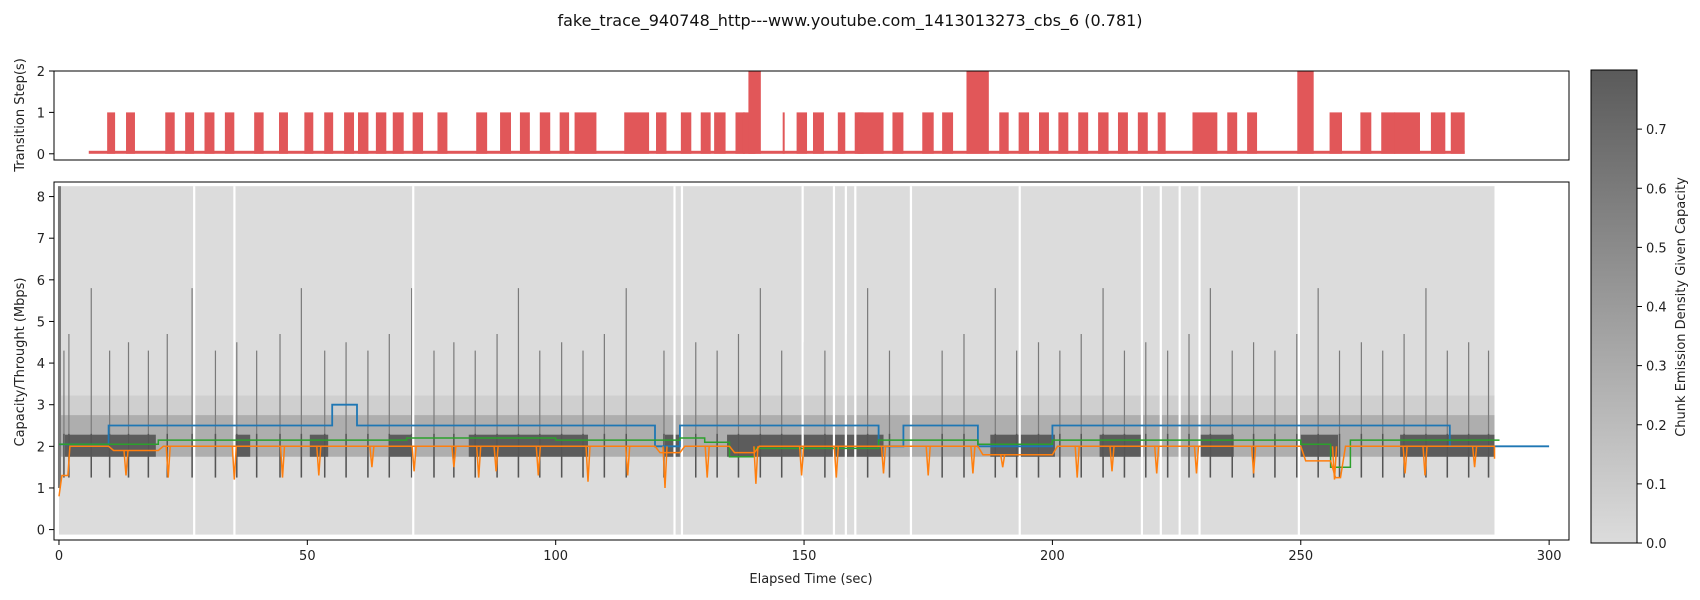  Describe the element at coordinates (41, 155) in the screenshot. I see `top-ytick-label: 0` at that location.